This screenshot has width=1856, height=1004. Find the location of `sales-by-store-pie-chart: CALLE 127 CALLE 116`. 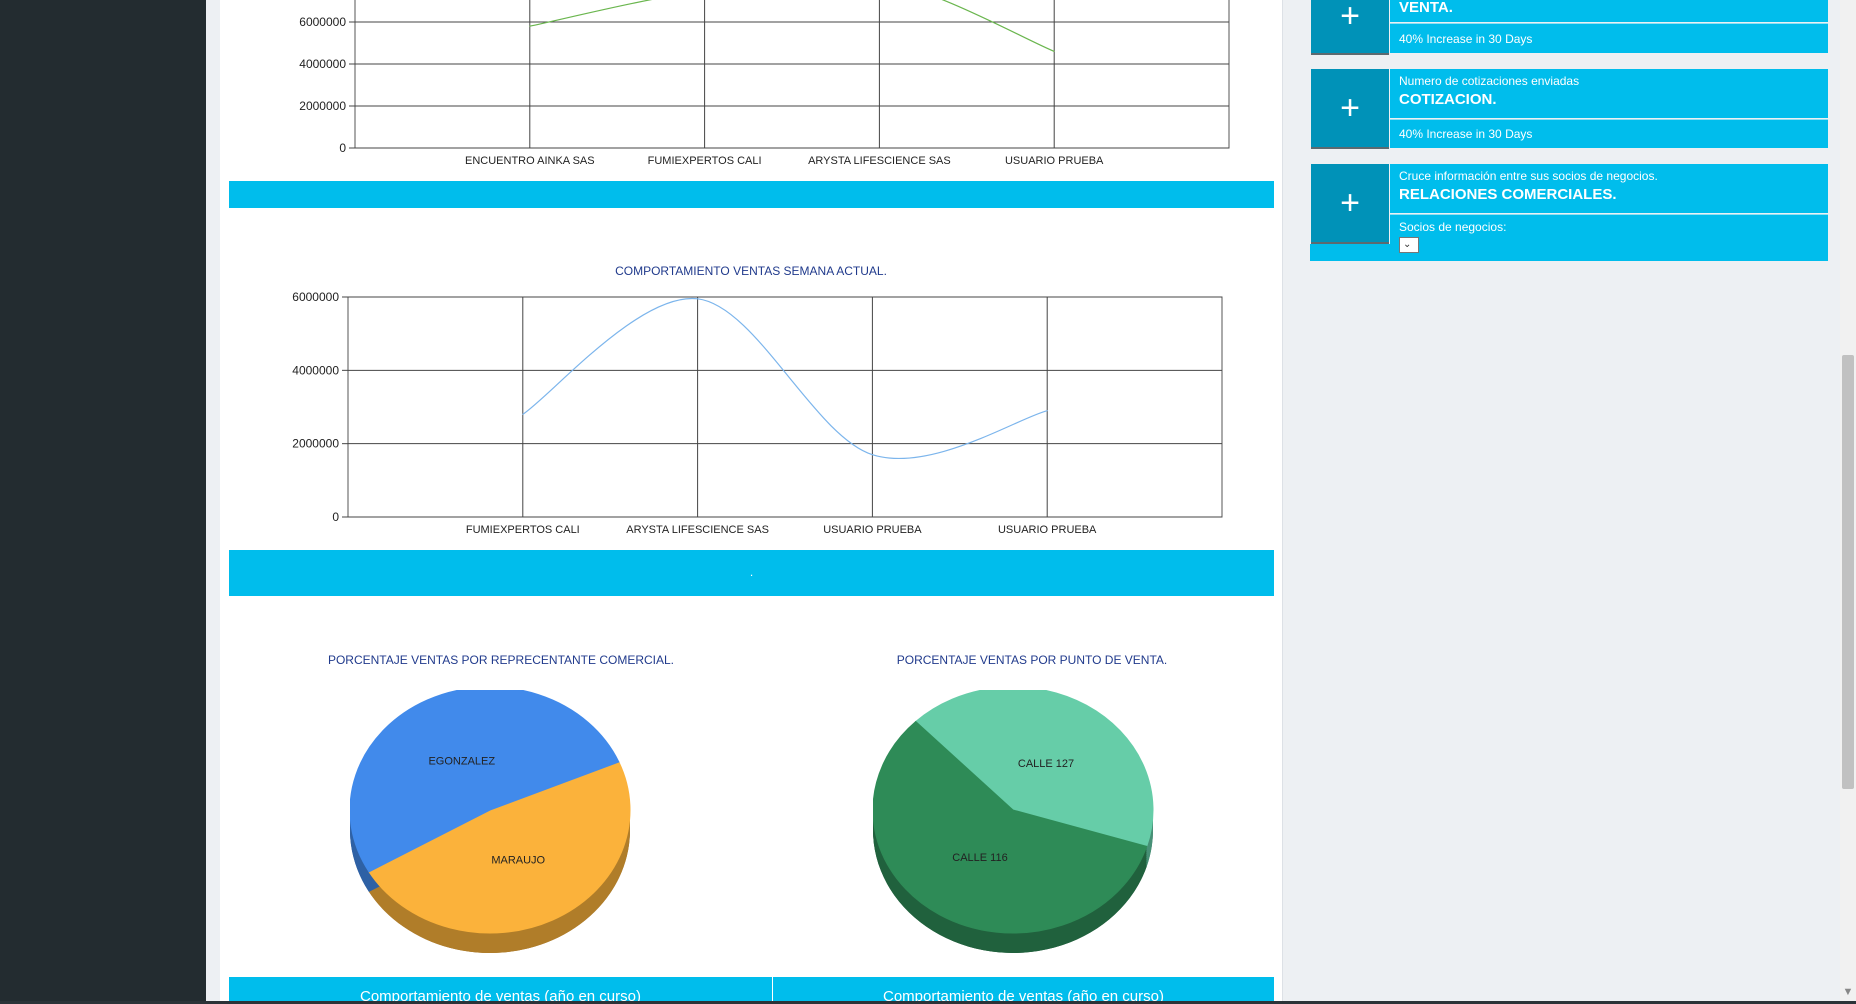

sales-by-store-pie-chart: CALLE 127 CALLE 116 is located at coordinates (1013, 821).